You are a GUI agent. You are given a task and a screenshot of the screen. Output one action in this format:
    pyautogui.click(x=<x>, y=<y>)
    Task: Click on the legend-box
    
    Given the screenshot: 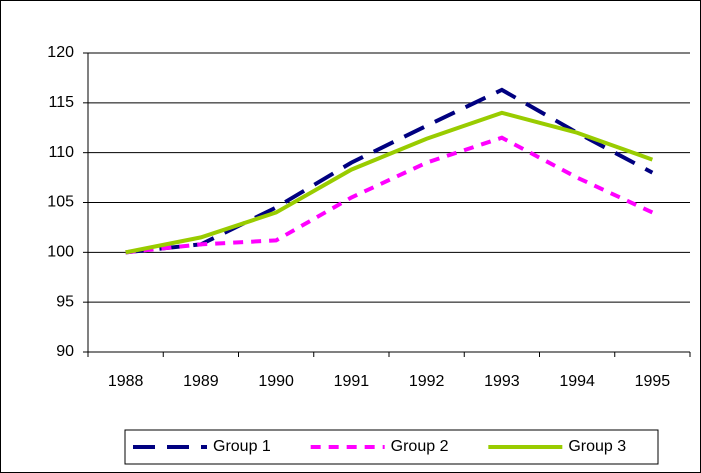 What is the action you would take?
    pyautogui.click(x=391, y=447)
    